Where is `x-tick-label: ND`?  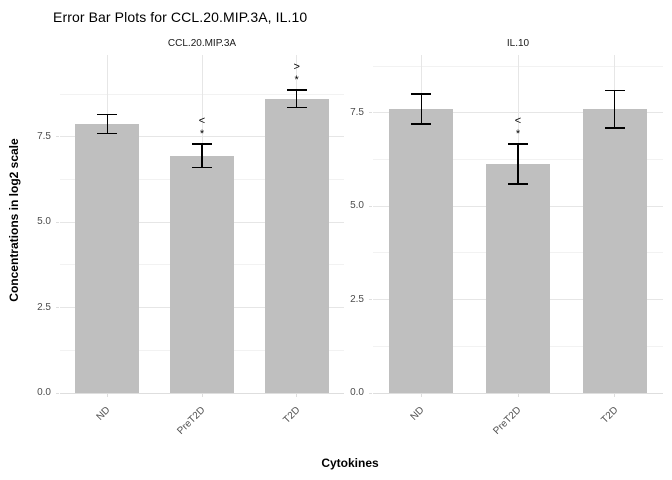 x-tick-label: ND is located at coordinates (103, 413).